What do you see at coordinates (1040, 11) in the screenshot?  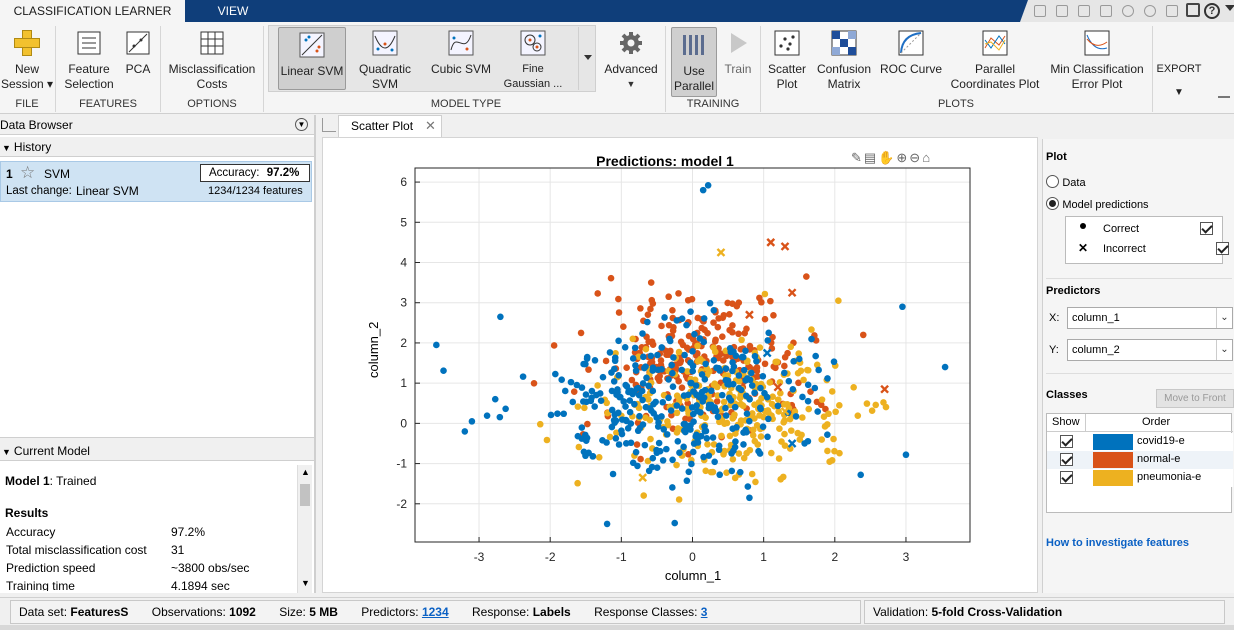 I see `save-icon` at bounding box center [1040, 11].